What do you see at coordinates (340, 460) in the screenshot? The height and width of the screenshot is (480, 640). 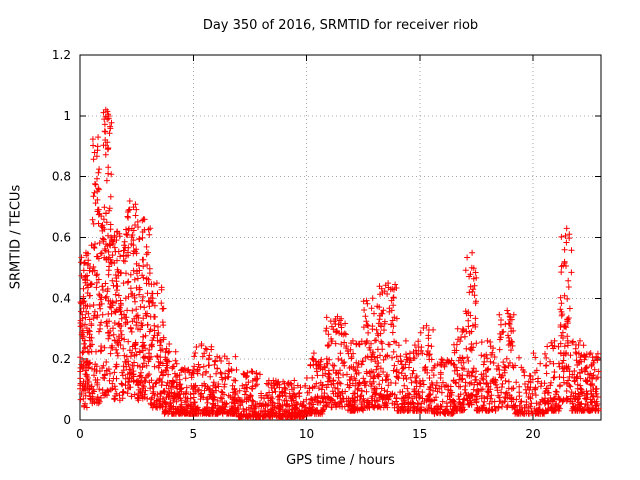 I see `x-axis-label: GPS time / hours` at bounding box center [340, 460].